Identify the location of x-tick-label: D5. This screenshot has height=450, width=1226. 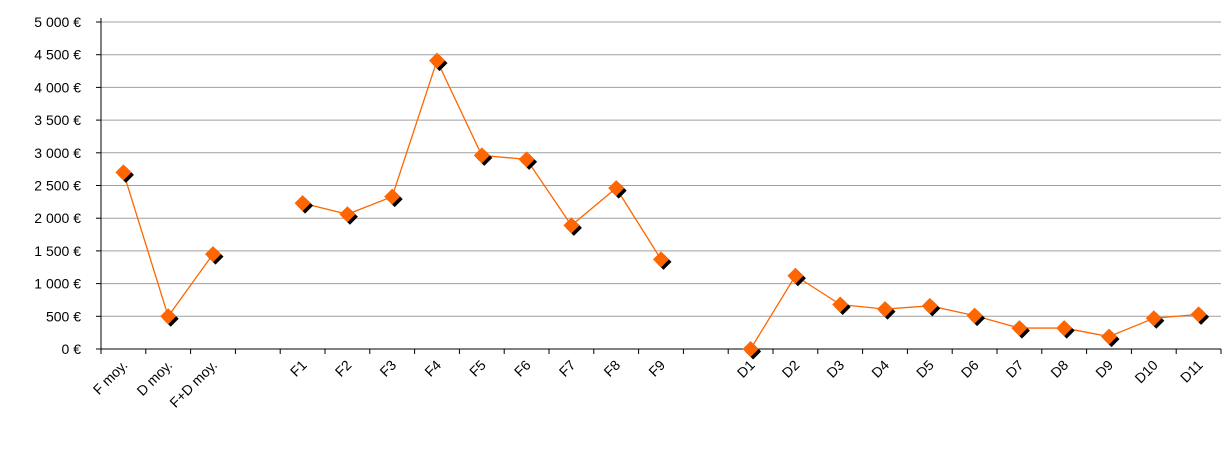
(925, 369).